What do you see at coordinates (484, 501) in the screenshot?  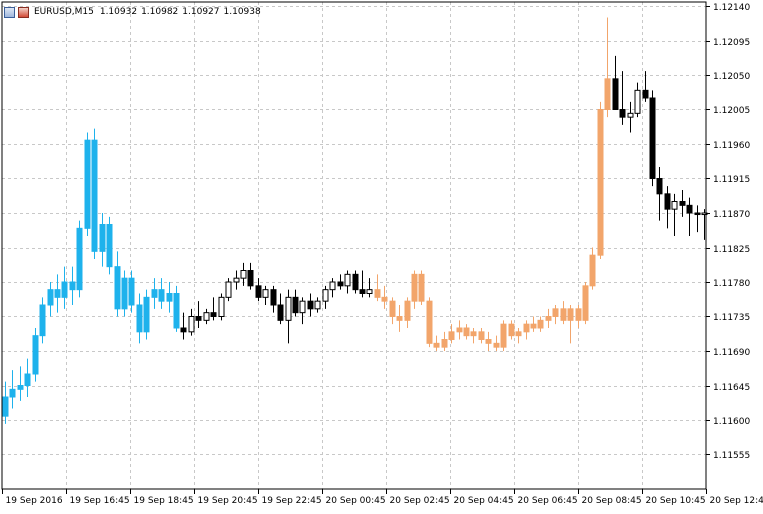 I see `x-tick-label: 20 Sep 04:45` at bounding box center [484, 501].